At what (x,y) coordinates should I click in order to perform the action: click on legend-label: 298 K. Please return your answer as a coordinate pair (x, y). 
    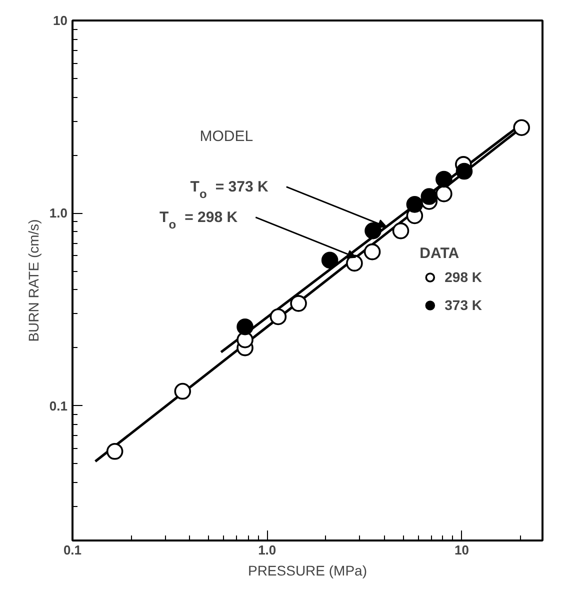
    Looking at the image, I should click on (463, 277).